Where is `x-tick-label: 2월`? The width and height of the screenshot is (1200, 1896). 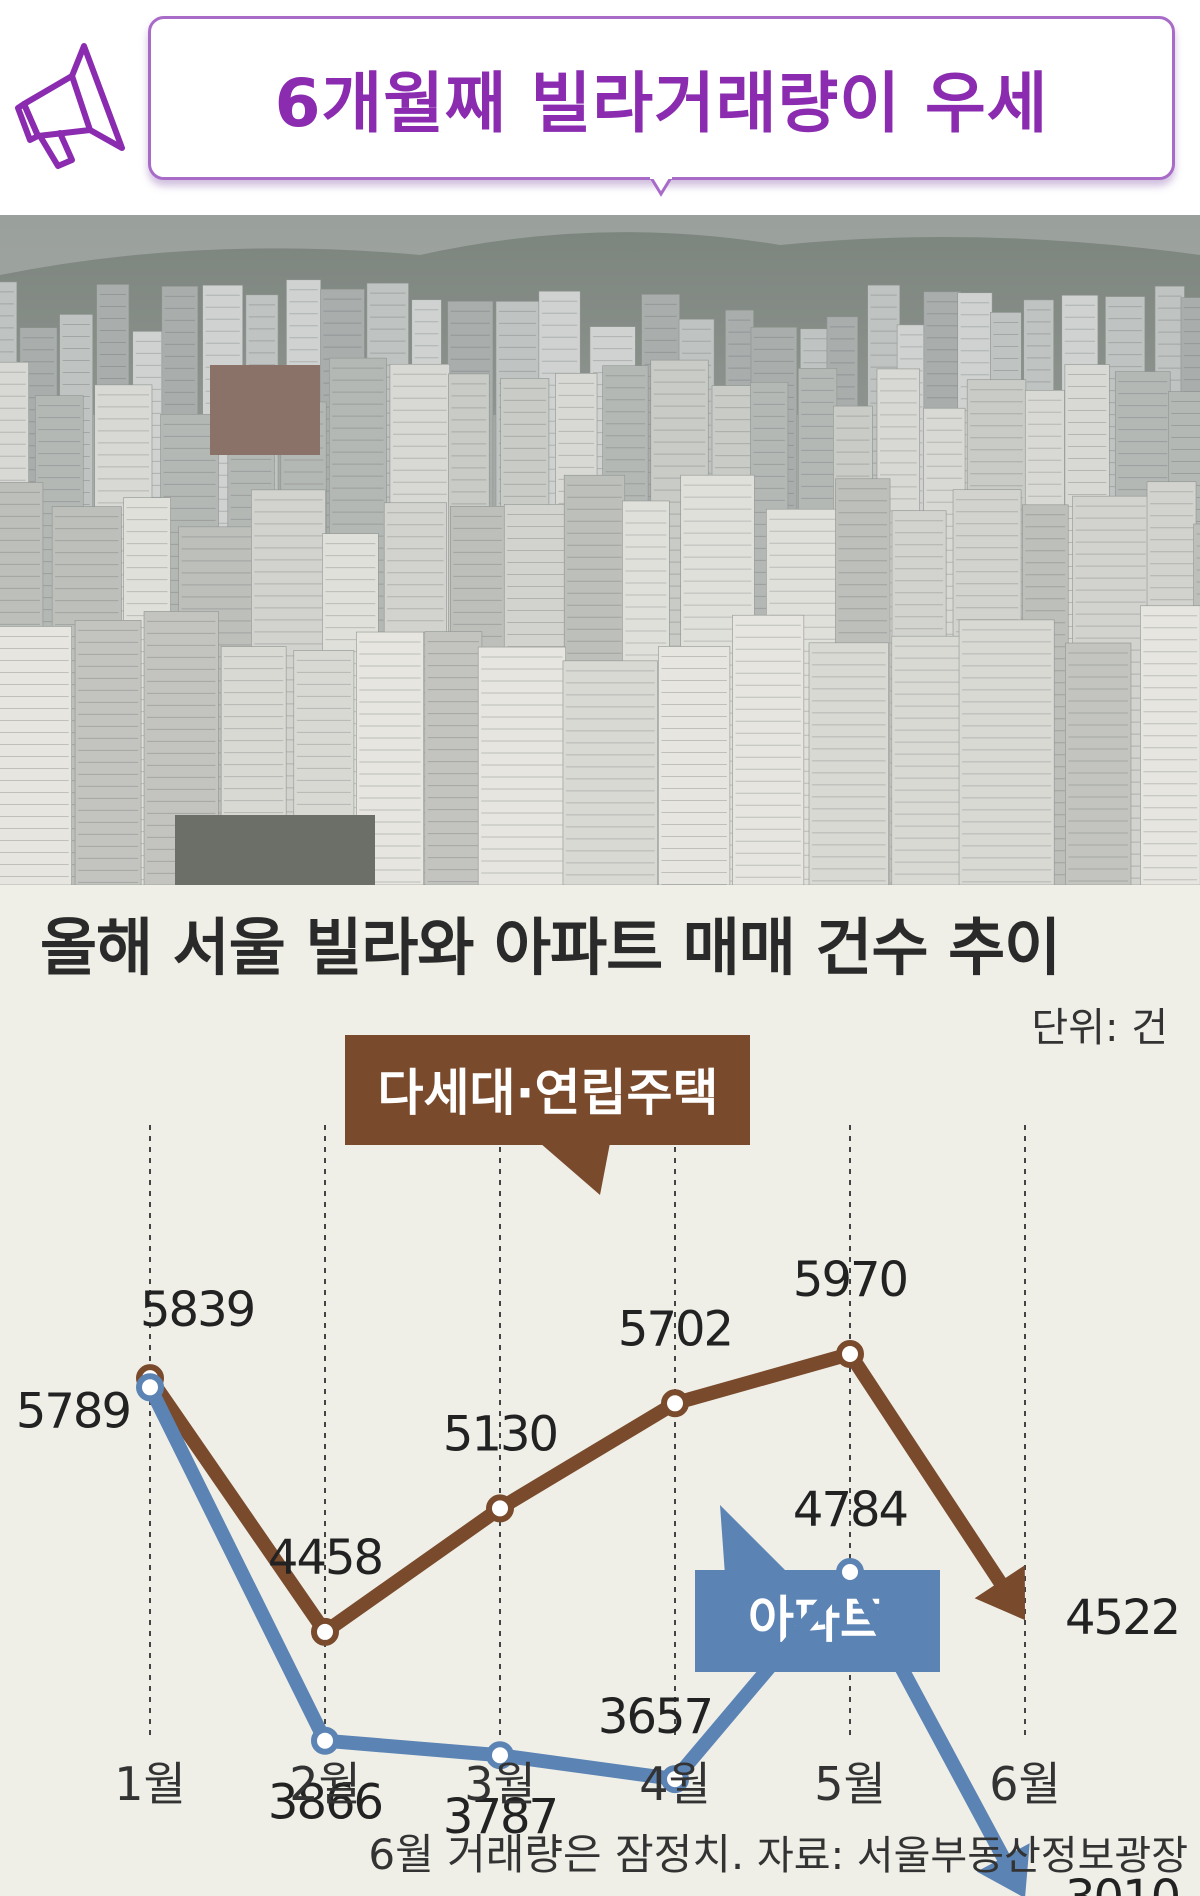
x-tick-label: 2월 is located at coordinates (325, 1784).